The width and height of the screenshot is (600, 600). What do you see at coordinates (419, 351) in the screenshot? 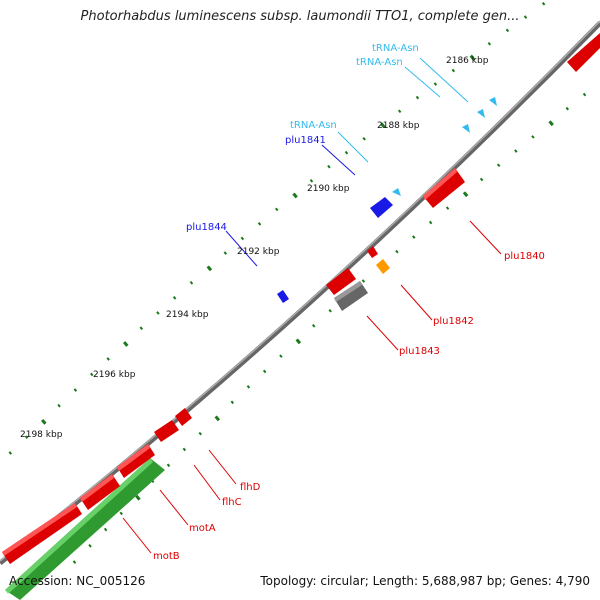
I see `gene-label-plu1843: plu1843` at bounding box center [419, 351].